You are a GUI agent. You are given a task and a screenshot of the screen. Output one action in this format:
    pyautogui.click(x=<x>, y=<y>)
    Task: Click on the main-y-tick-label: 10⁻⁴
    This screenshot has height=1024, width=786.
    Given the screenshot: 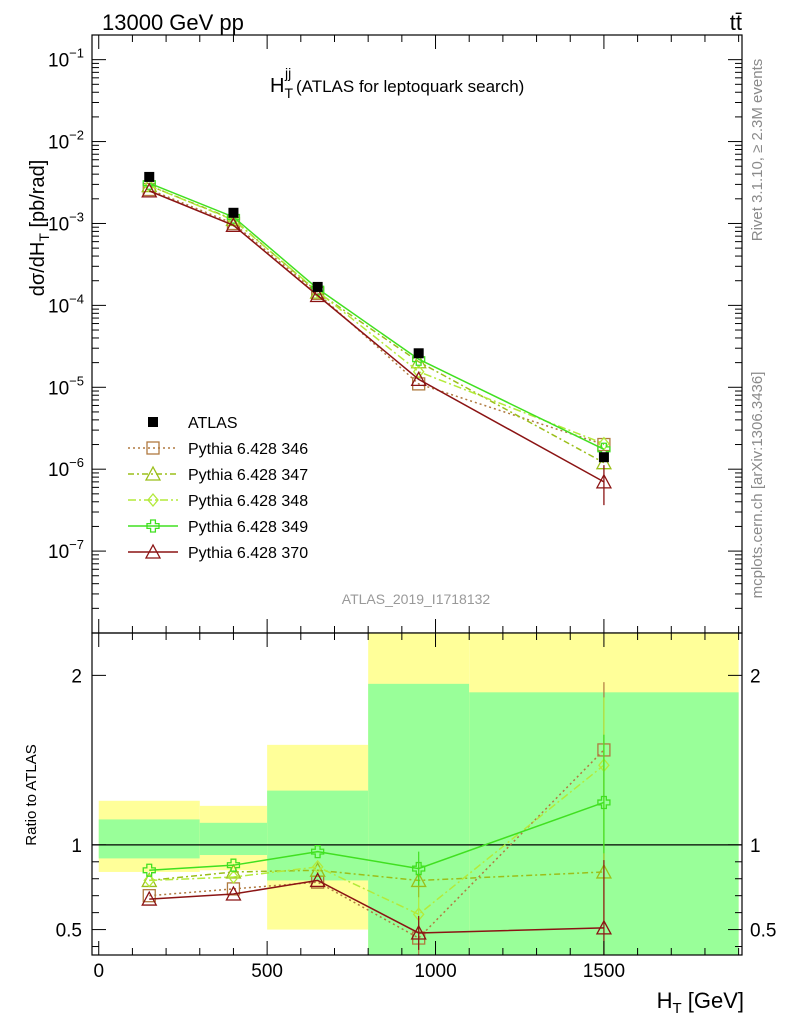 What is the action you would take?
    pyautogui.click(x=66, y=304)
    